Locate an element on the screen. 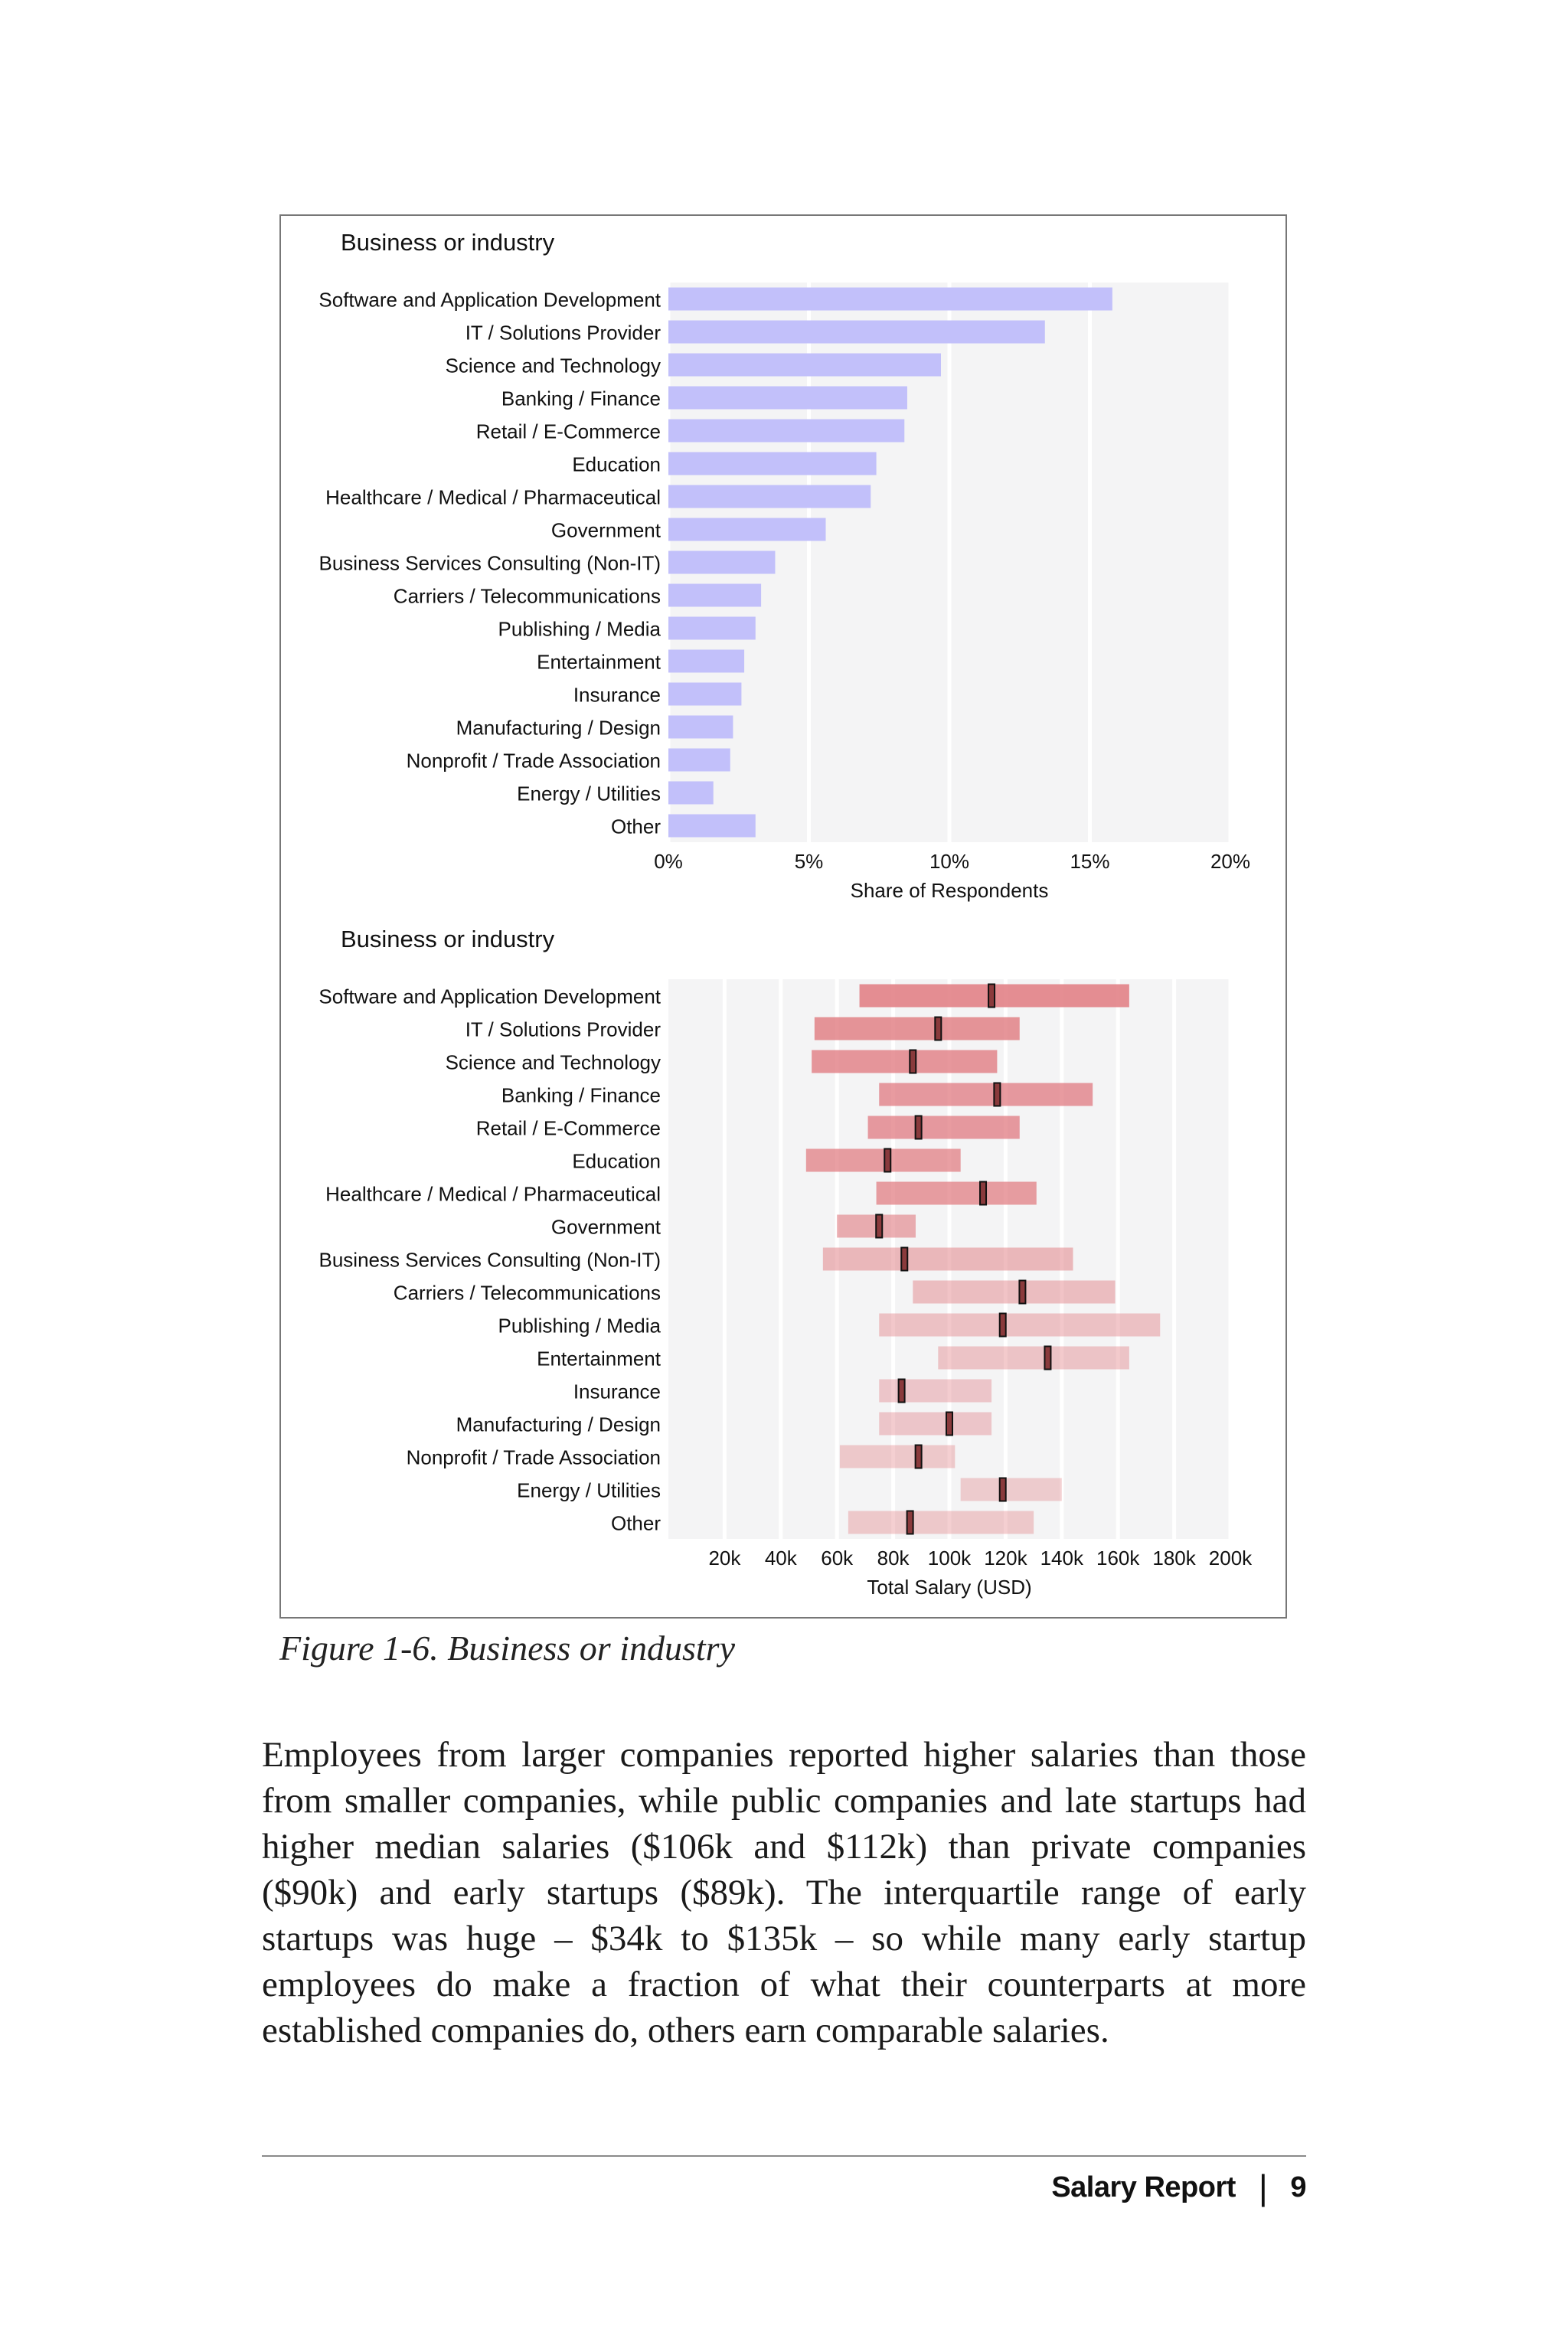 The image size is (1568, 2352). share-chart-category-label: Insurance is located at coordinates (617, 695).